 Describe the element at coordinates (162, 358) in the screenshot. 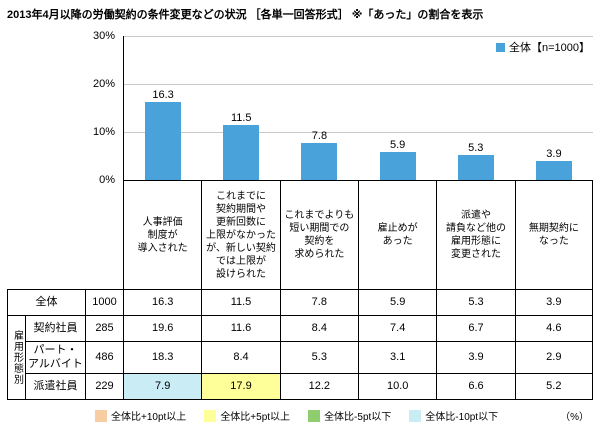

I see `table-value-cell: 18.3` at that location.